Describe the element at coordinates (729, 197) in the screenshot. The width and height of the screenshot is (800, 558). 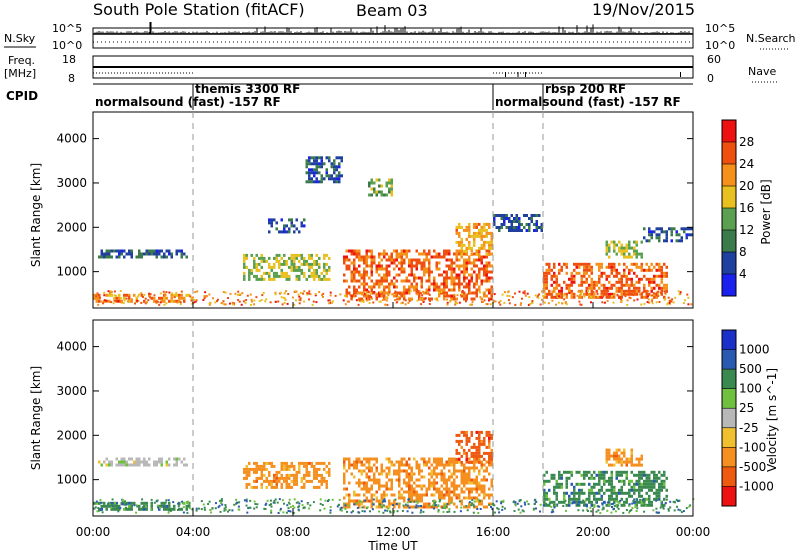
I see `colorbar-swatch` at that location.